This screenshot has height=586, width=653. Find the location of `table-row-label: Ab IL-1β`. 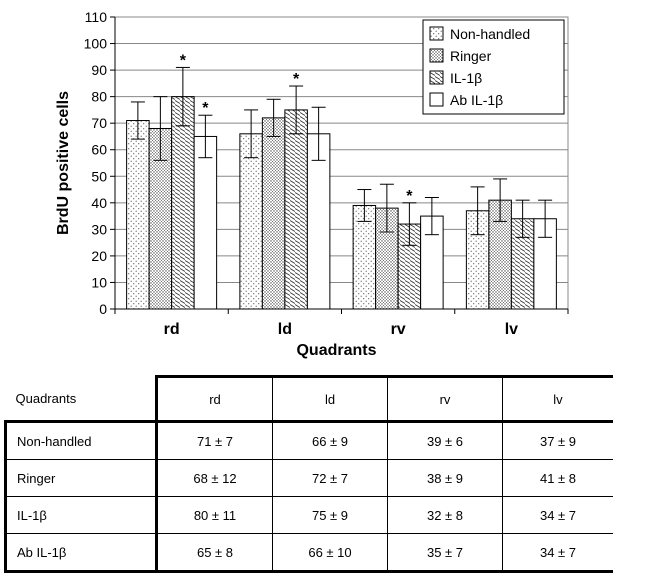

table-row-label: Ab IL-1β is located at coordinates (80, 553).